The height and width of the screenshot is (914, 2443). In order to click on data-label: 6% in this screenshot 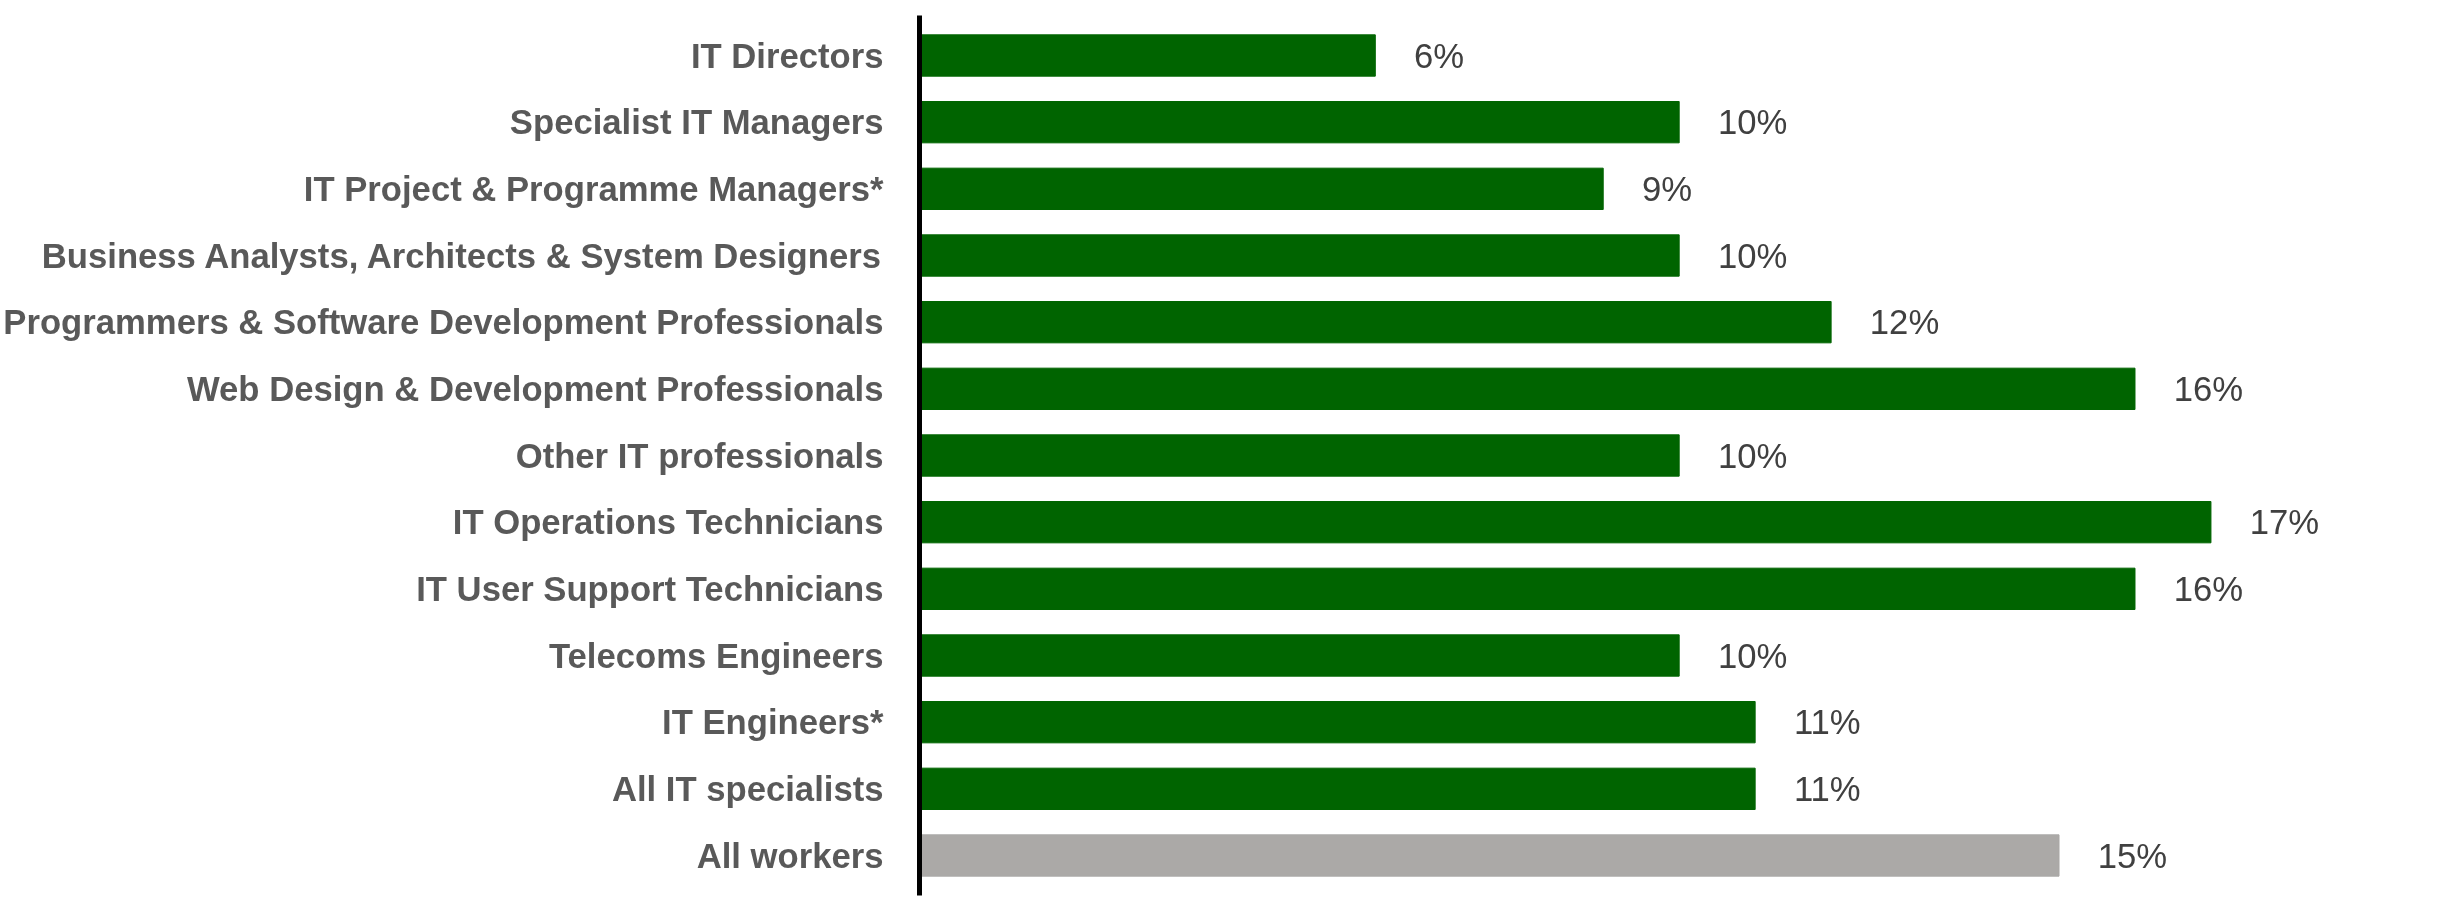, I will do `click(1439, 55)`.